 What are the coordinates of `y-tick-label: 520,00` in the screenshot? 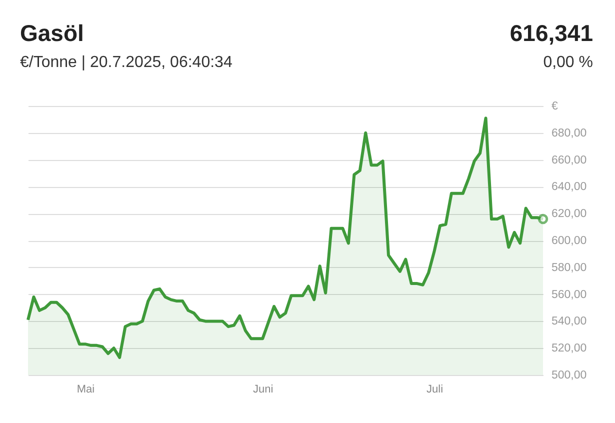 It's located at (569, 348).